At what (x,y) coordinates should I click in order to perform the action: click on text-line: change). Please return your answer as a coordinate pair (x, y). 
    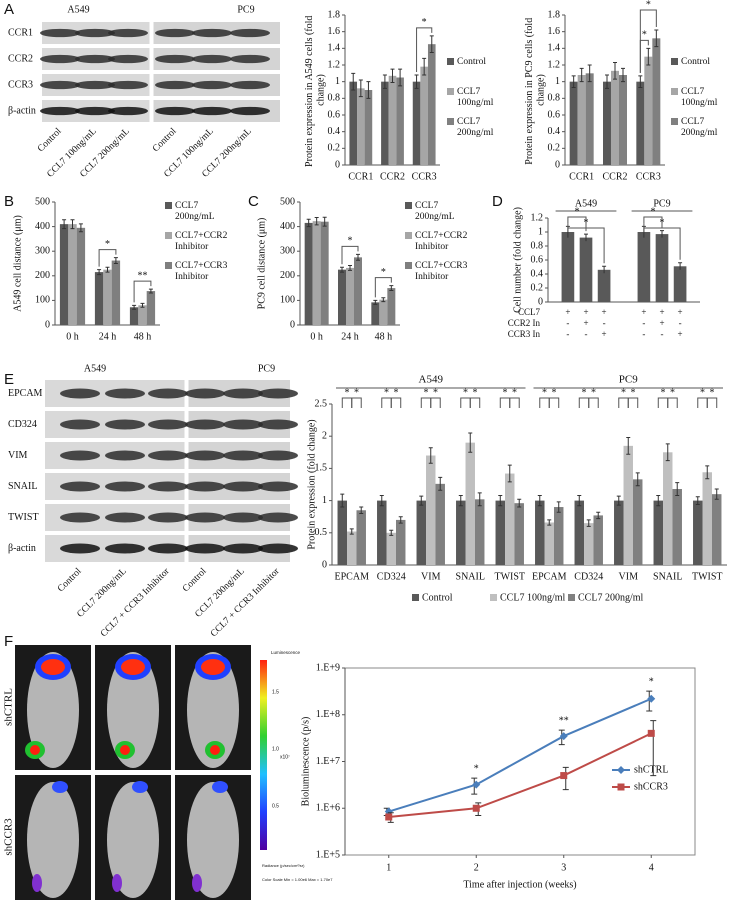
    Looking at the image, I should click on (541, 90).